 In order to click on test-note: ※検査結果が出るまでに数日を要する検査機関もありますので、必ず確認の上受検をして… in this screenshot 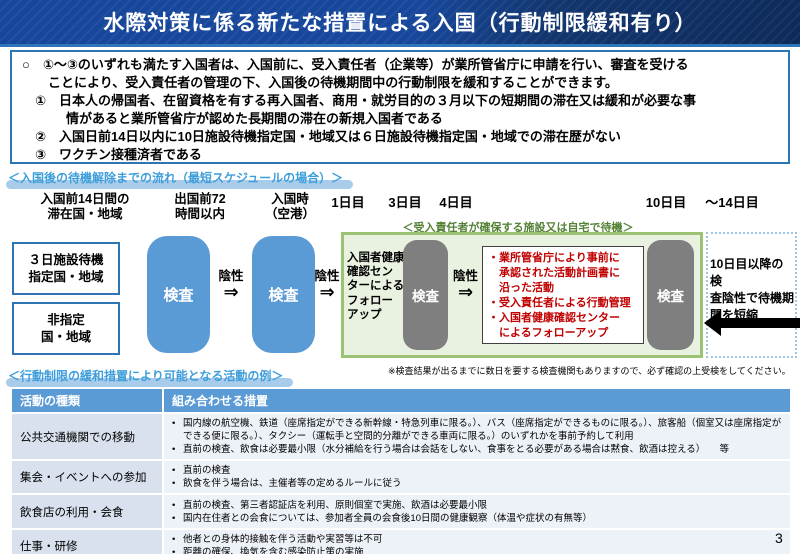, I will do `click(589, 371)`.